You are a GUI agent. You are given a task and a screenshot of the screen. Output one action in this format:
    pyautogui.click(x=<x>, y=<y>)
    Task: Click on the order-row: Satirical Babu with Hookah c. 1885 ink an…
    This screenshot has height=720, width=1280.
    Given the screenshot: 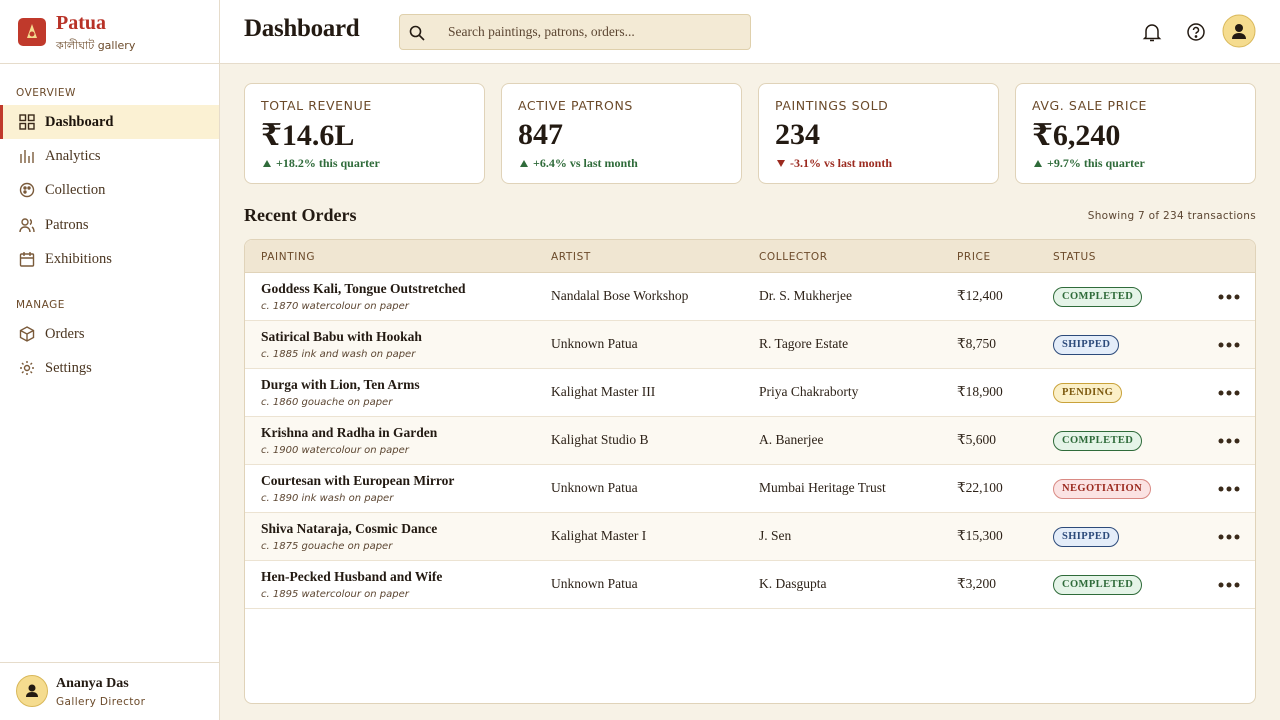 What is the action you would take?
    pyautogui.click(x=750, y=345)
    